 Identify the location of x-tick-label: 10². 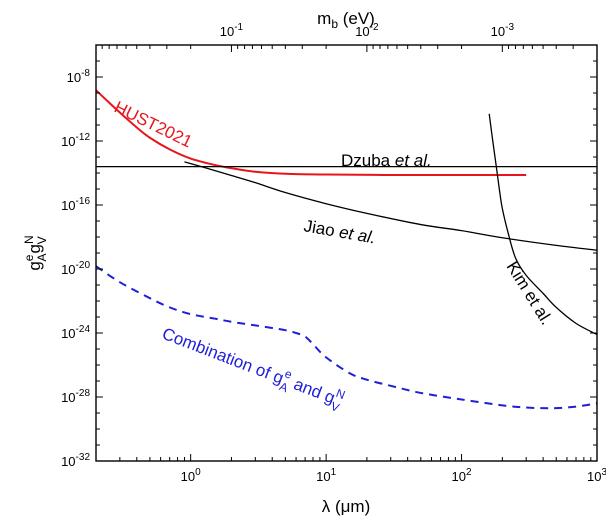
(462, 475).